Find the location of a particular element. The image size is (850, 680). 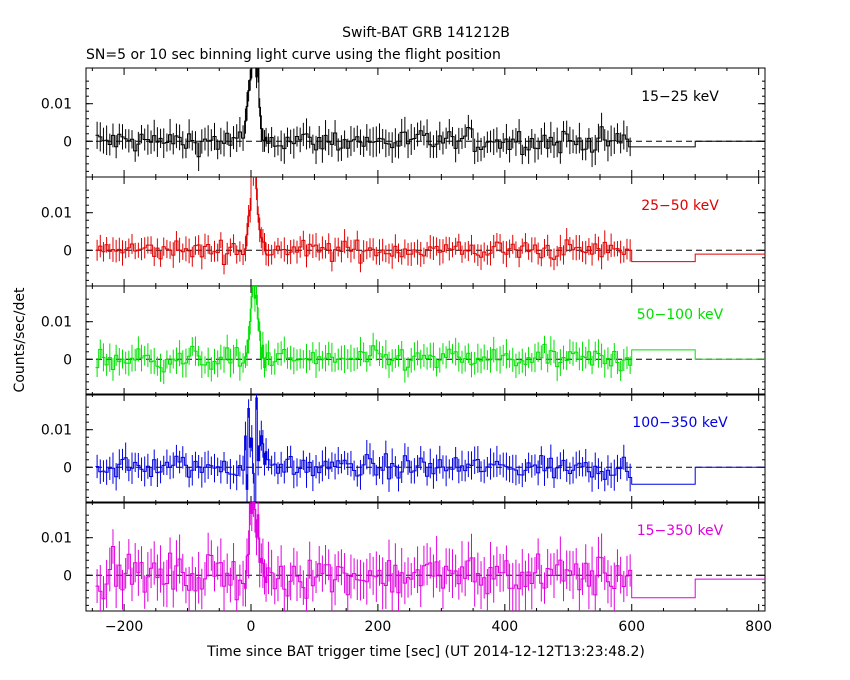

panel-4: 0 0.01 100−350 keV is located at coordinates (403, 448).